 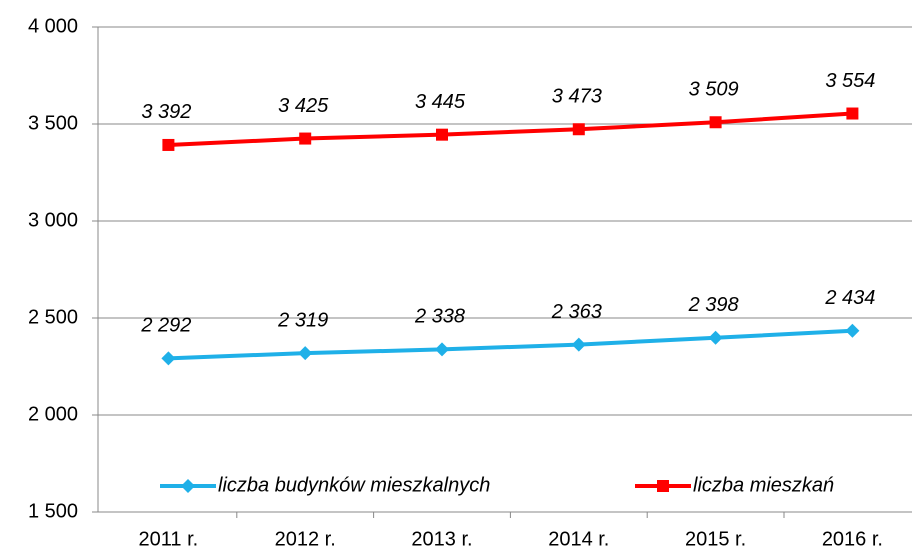 What do you see at coordinates (303, 106) in the screenshot?
I see `value-label: 3 425` at bounding box center [303, 106].